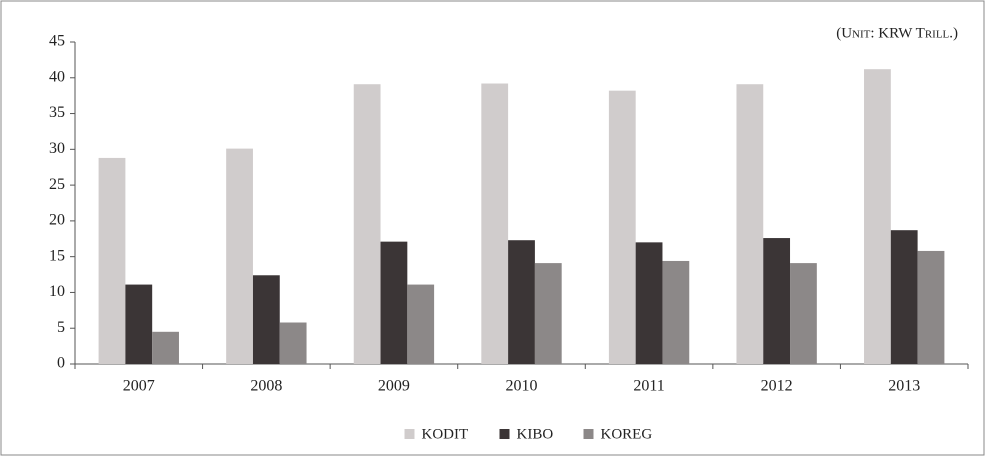 The width and height of the screenshot is (986, 457). What do you see at coordinates (61, 327) in the screenshot?
I see `y-tick-label: 5` at bounding box center [61, 327].